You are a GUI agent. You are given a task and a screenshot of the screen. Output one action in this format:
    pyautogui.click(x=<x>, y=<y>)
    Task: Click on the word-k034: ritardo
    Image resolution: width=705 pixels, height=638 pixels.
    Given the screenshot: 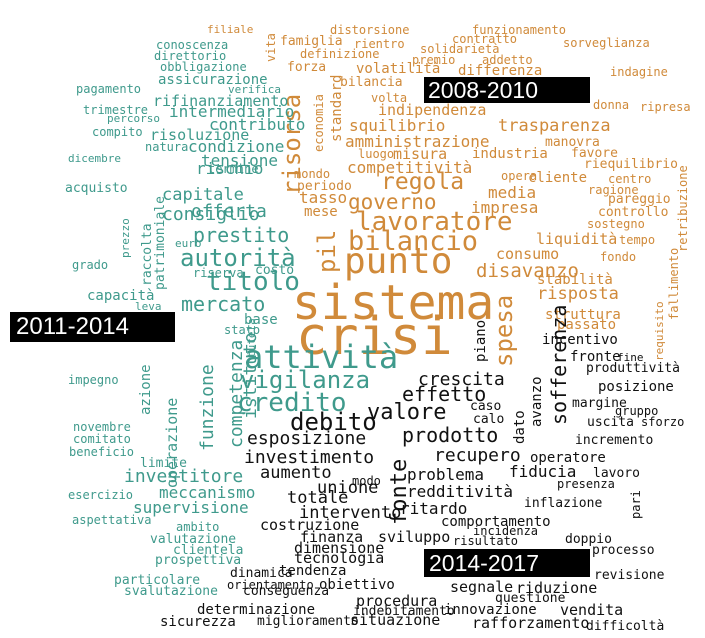 What is the action you would take?
    pyautogui.click(x=434, y=508)
    